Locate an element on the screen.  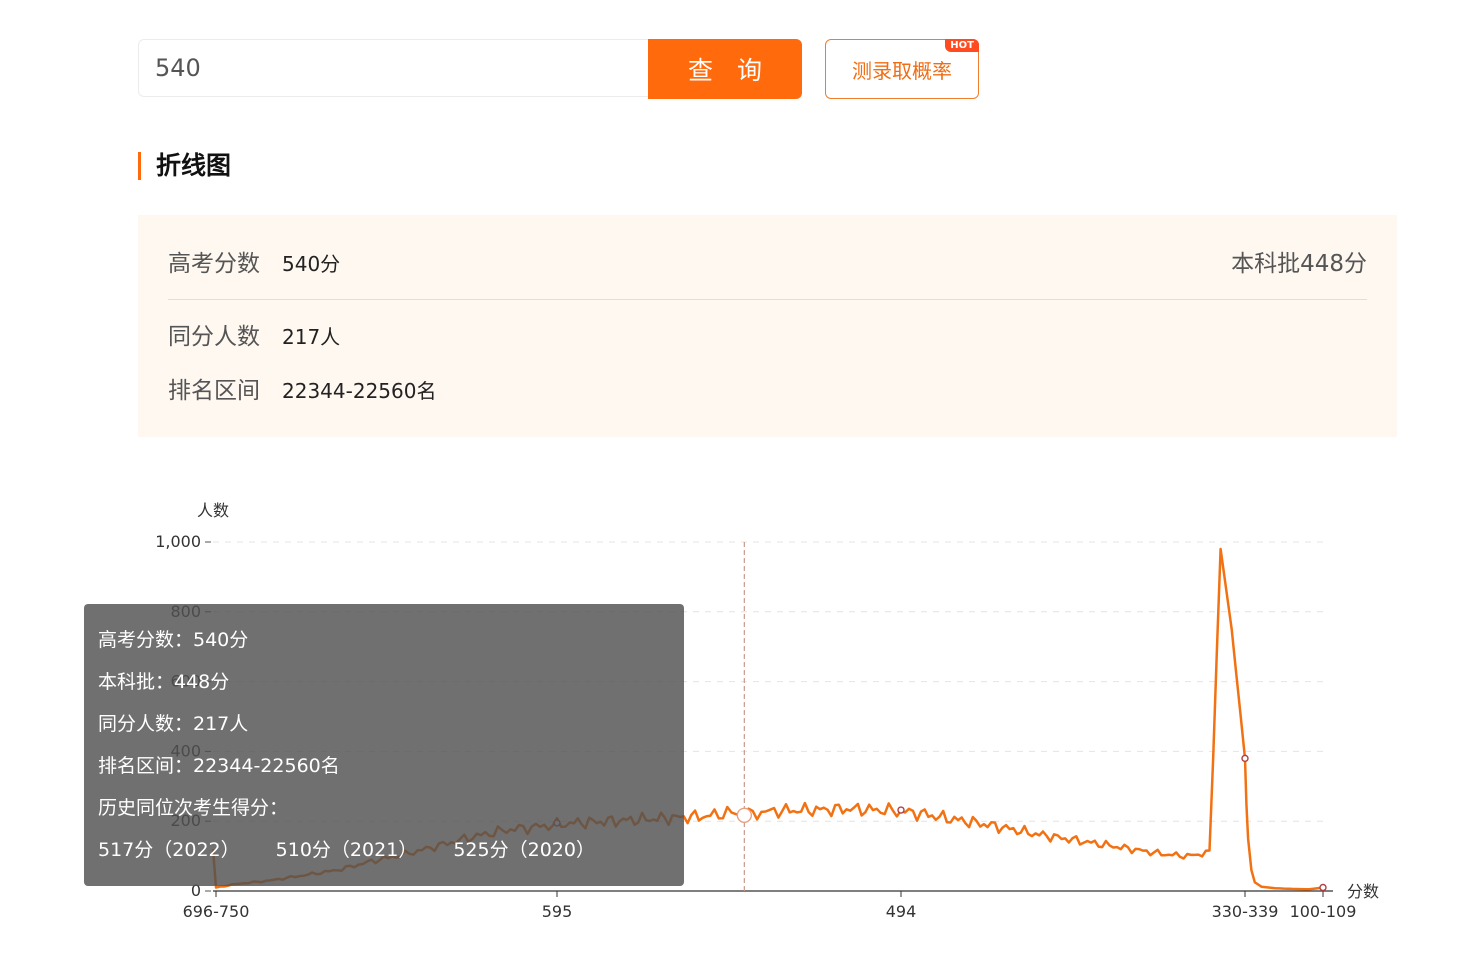
admission-probability-button: 测录取概率 HOT is located at coordinates (902, 69).